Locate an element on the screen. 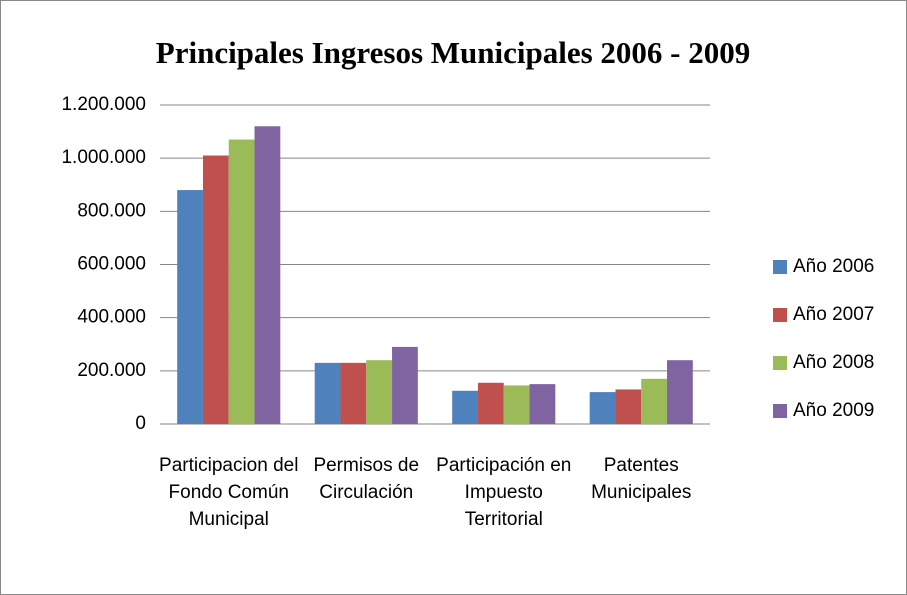 The width and height of the screenshot is (907, 595). y-tick-label: 400.000 is located at coordinates (111, 317).